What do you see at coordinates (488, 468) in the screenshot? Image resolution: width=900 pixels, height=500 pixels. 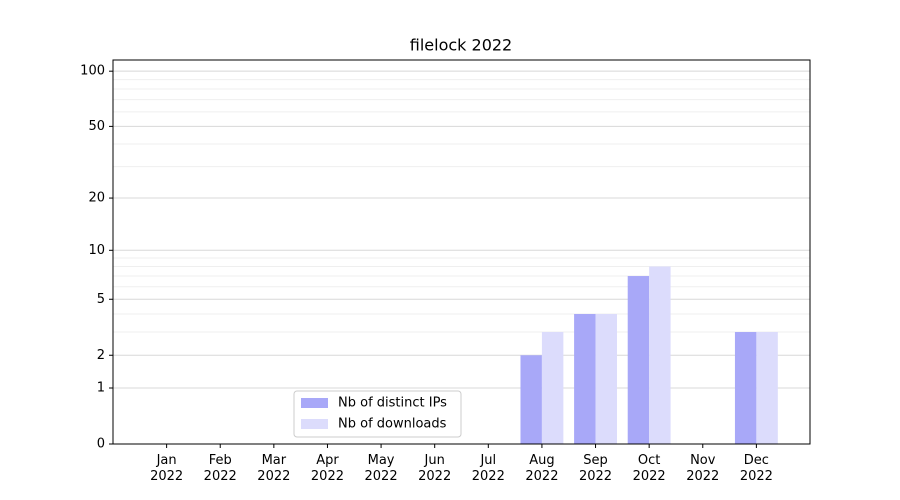 I see `x-tick-label: Jul 2022` at bounding box center [488, 468].